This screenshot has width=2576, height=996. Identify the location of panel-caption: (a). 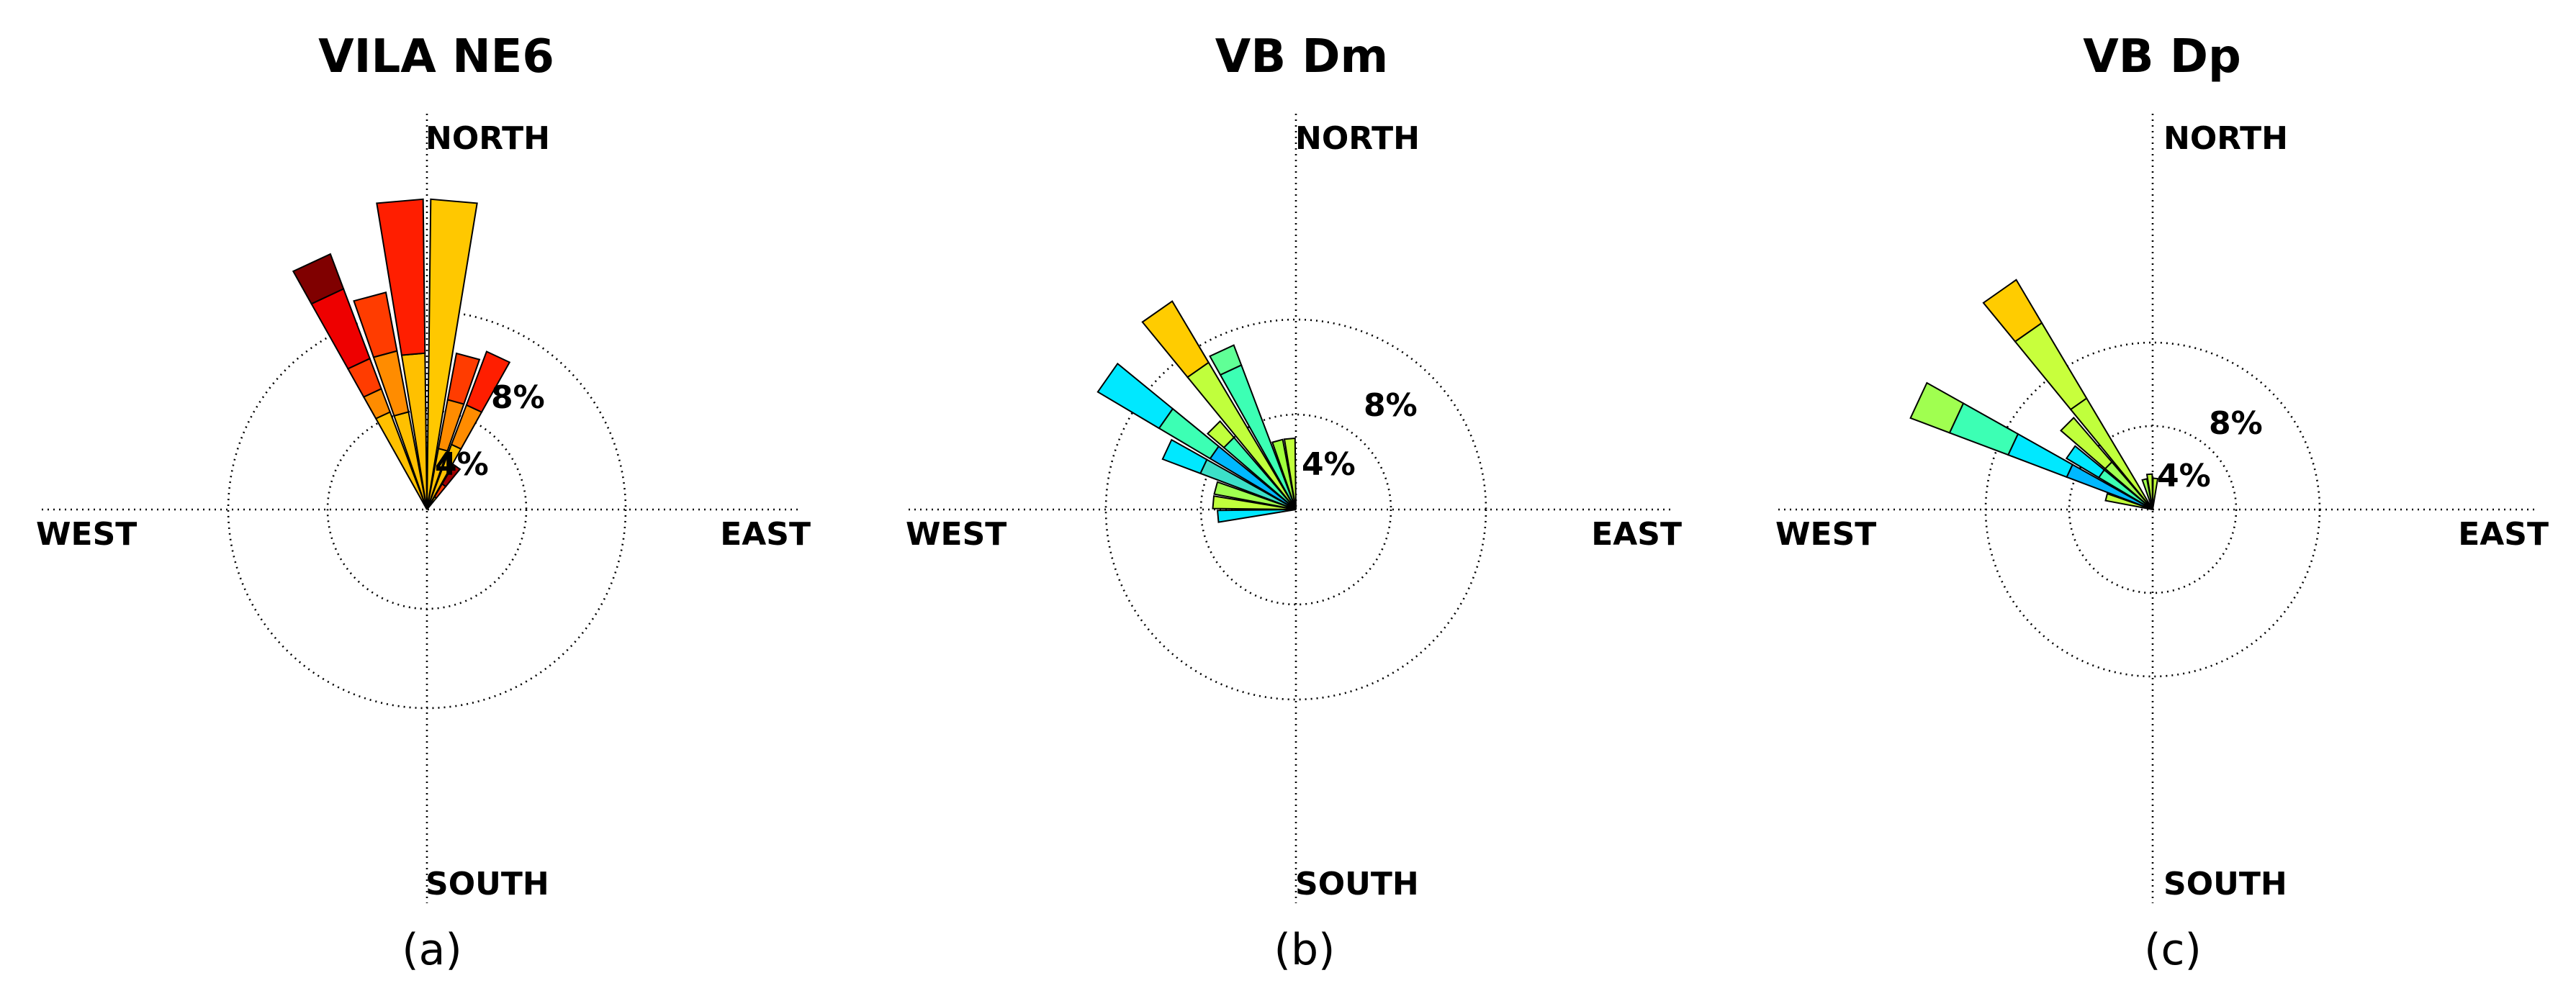
(432, 950).